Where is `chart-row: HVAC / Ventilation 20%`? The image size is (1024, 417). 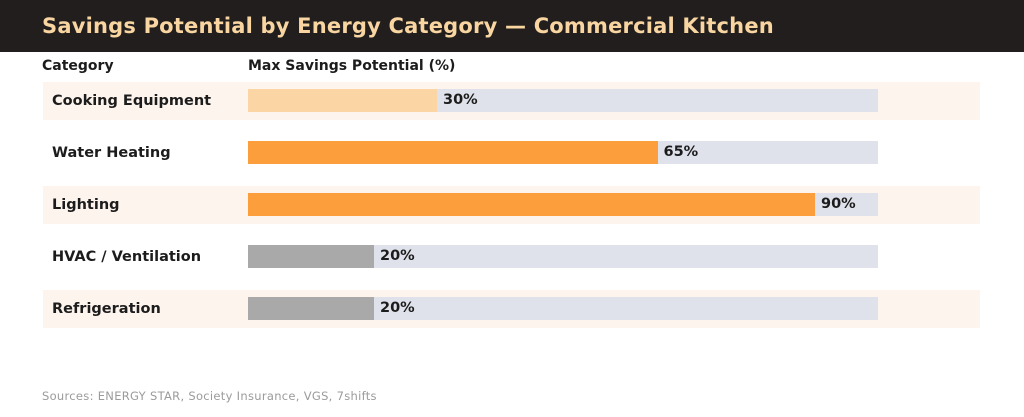
chart-row: HVAC / Ventilation 20% is located at coordinates (511, 257).